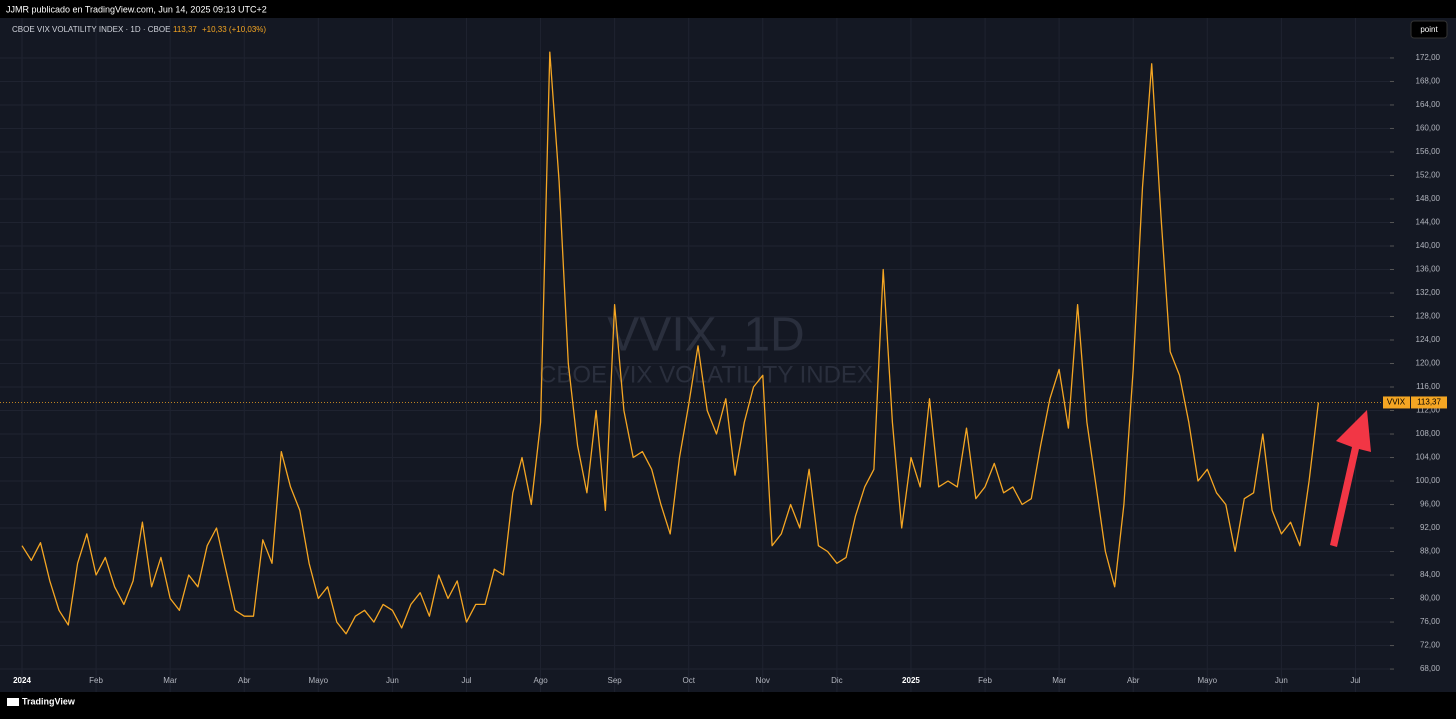 The height and width of the screenshot is (719, 1456). I want to click on point-button-label: point, so click(1429, 29).